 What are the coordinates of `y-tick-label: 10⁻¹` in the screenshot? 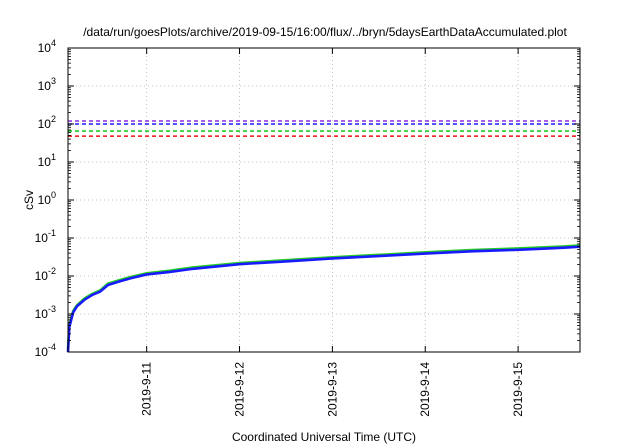 It's located at (45, 236).